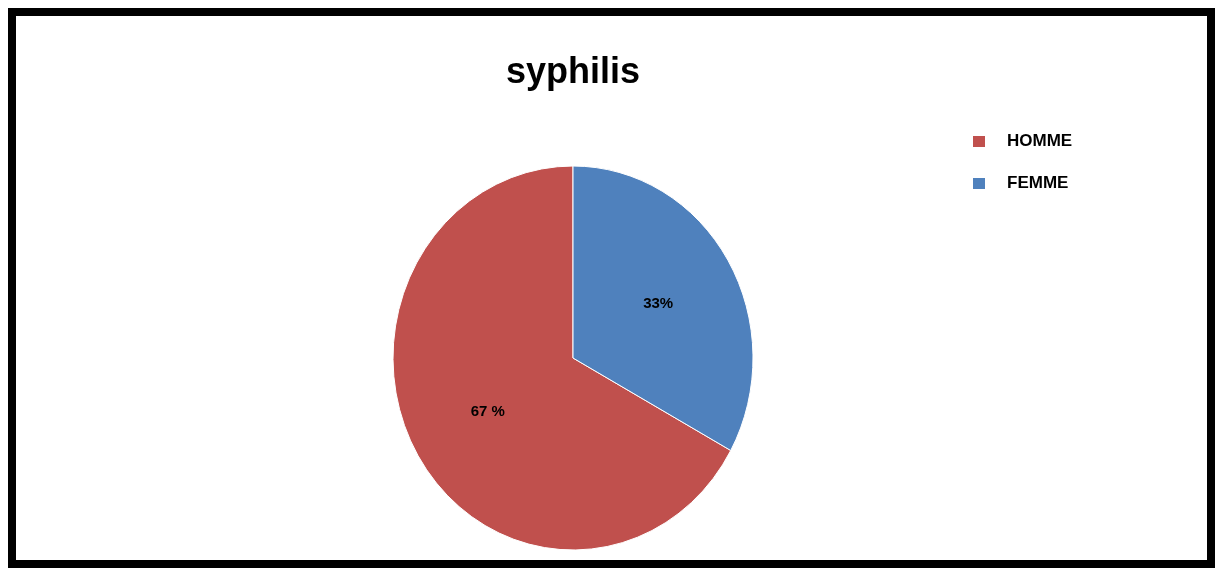 The image size is (1223, 576). What do you see at coordinates (573, 70) in the screenshot?
I see `chart-title: syphilis` at bounding box center [573, 70].